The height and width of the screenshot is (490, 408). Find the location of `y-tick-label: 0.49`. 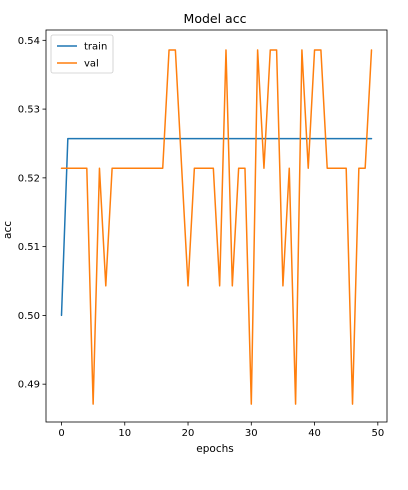

y-tick-label: 0.49 is located at coordinates (29, 385).